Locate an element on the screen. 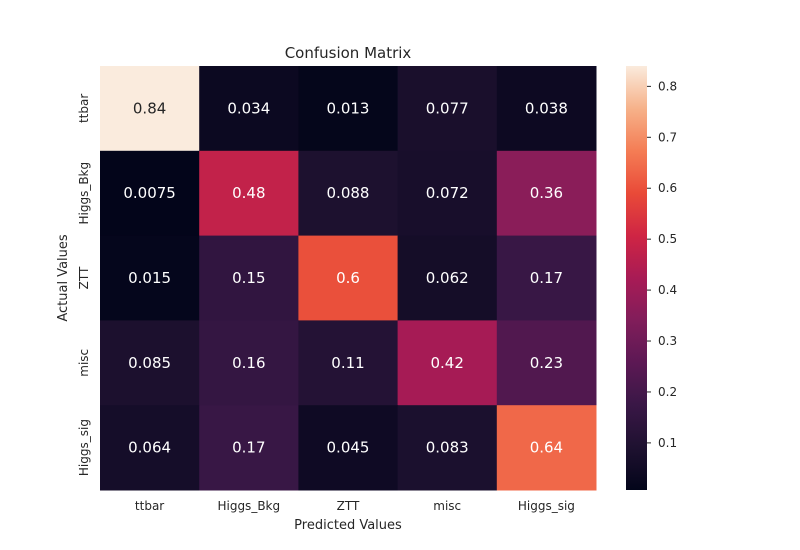 The image size is (800, 550). x-tick-label-4: Higgs_sig is located at coordinates (546, 506).